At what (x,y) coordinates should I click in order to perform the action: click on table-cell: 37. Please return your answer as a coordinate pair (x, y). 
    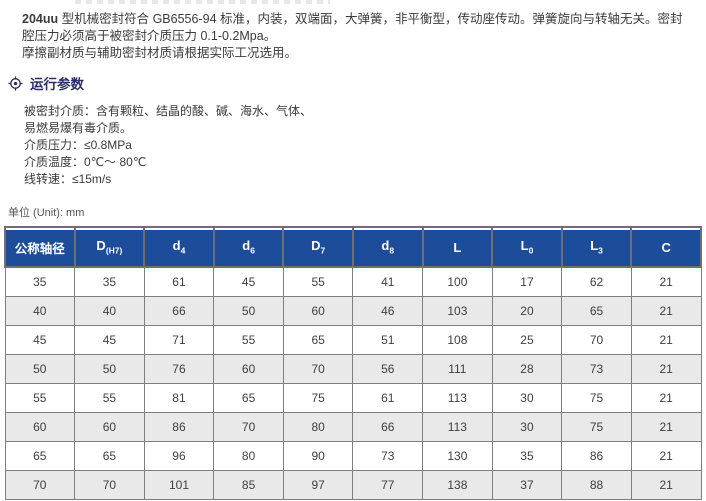
    Looking at the image, I should click on (527, 485).